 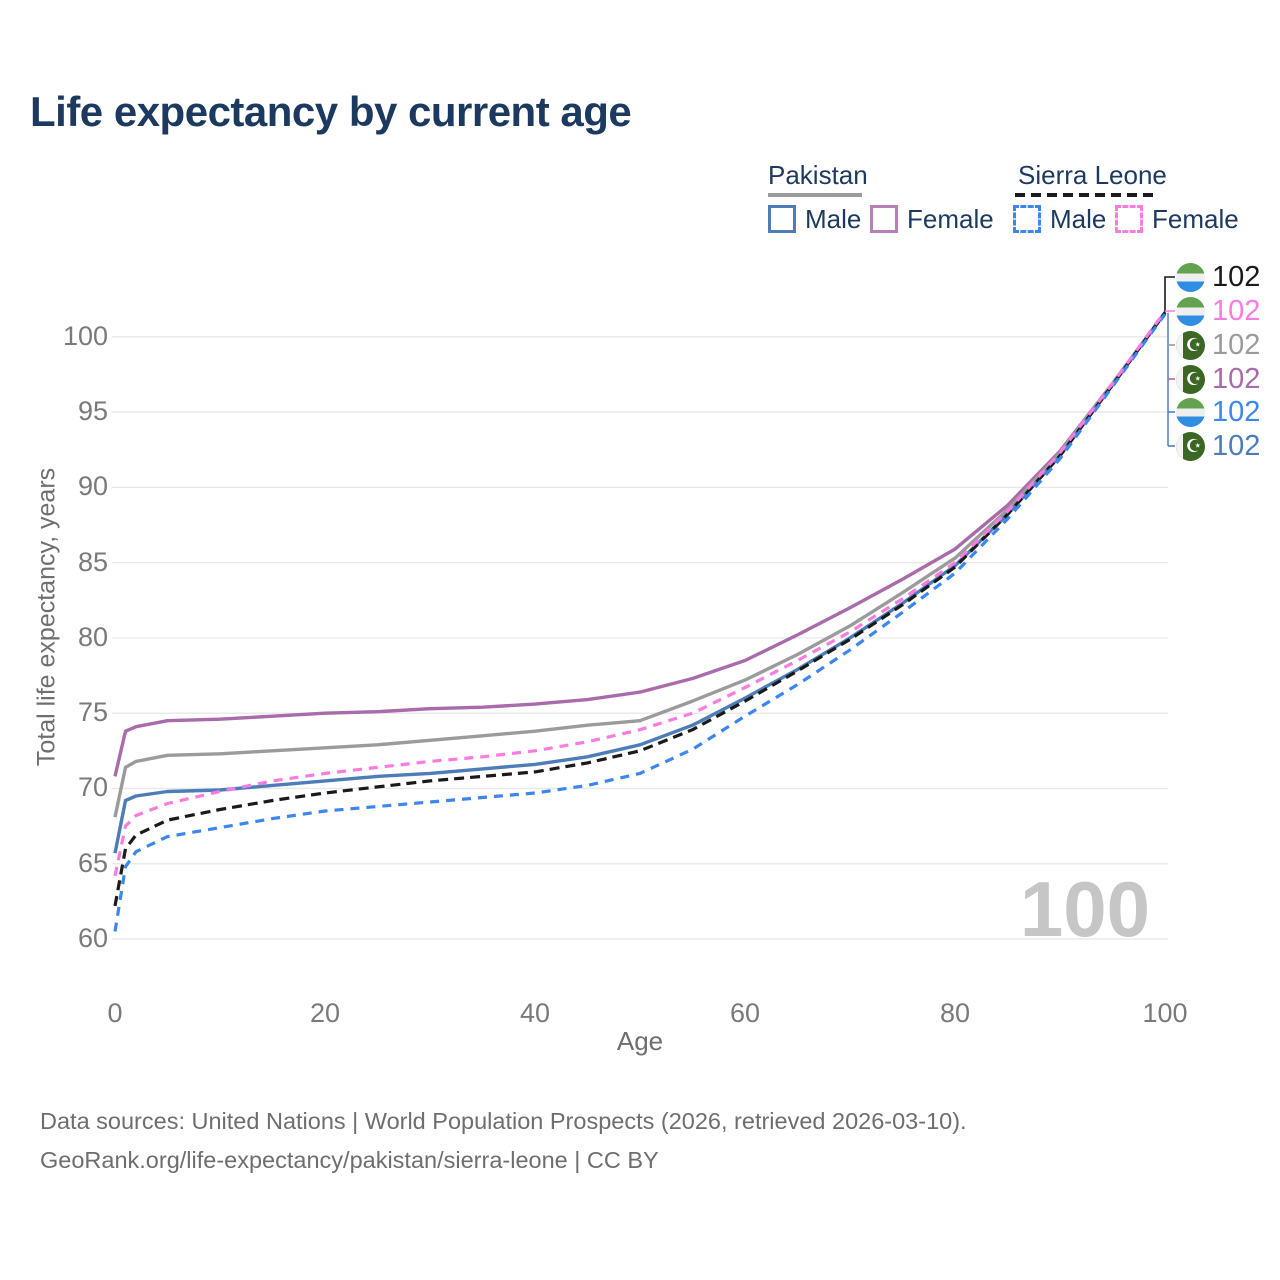 What do you see at coordinates (115, 1013) in the screenshot?
I see `x-tick-0: 0` at bounding box center [115, 1013].